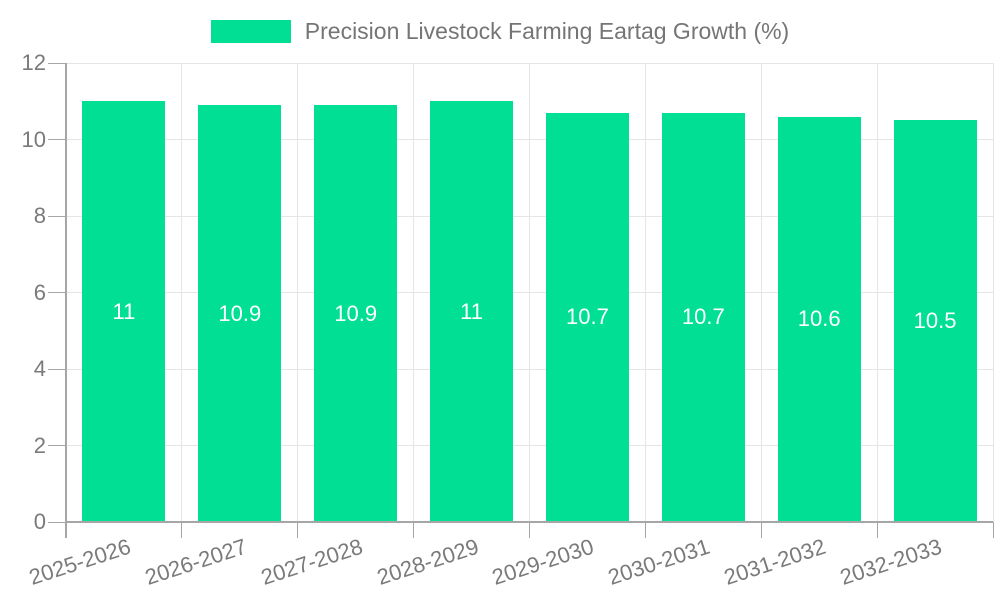  What do you see at coordinates (33, 62) in the screenshot?
I see `y-tick-label: 12` at bounding box center [33, 62].